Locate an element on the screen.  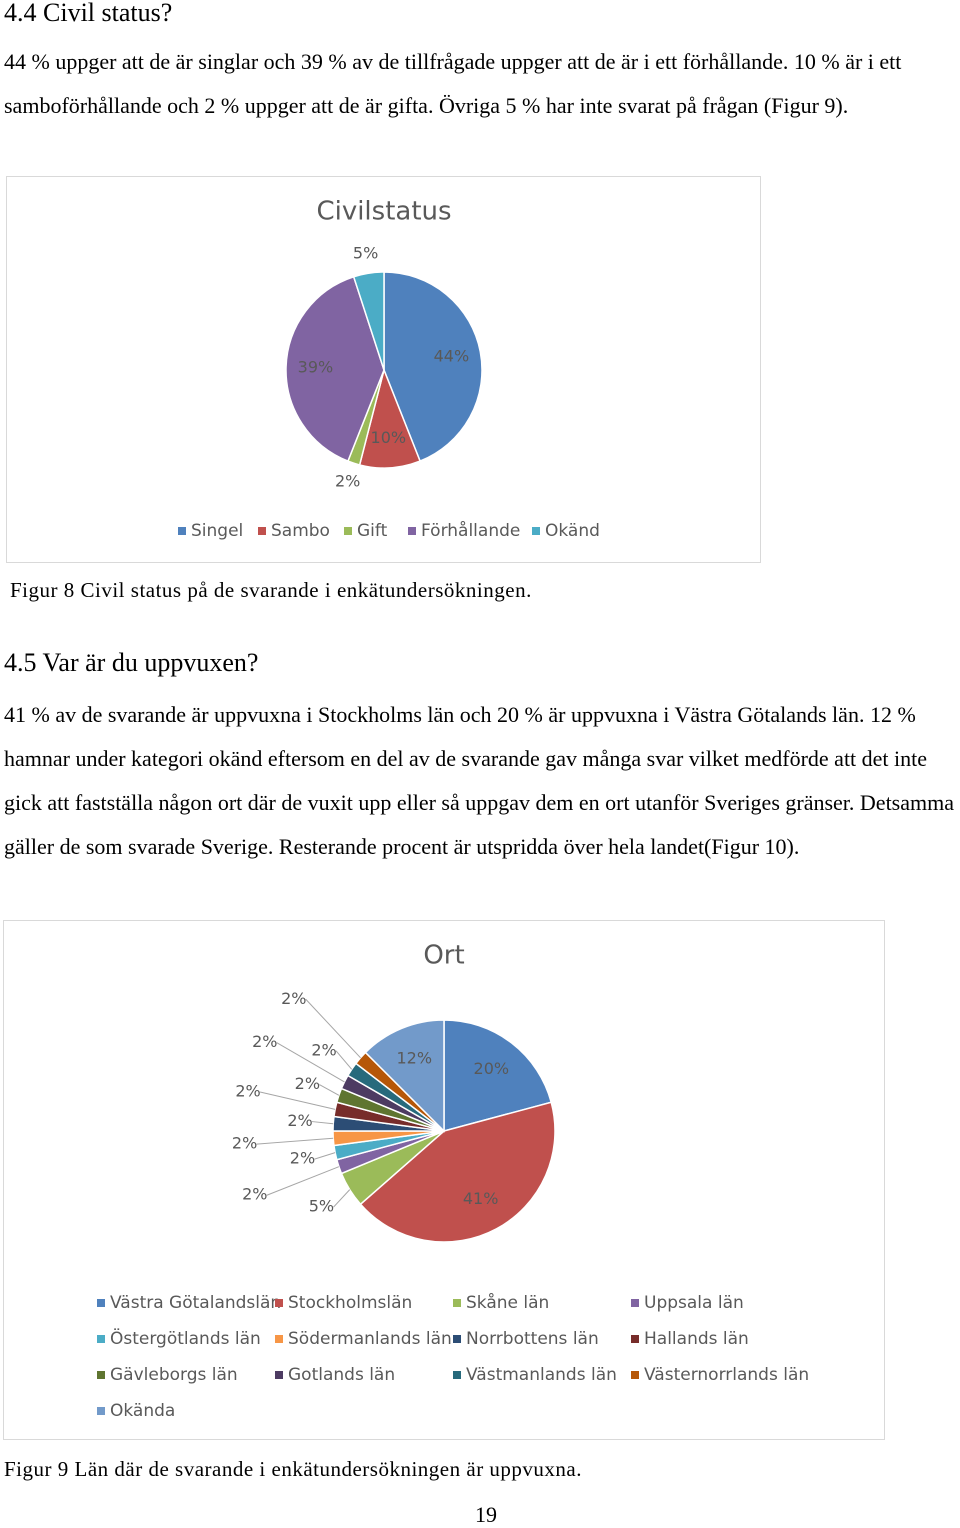
data-label: 10% is located at coordinates (389, 437).